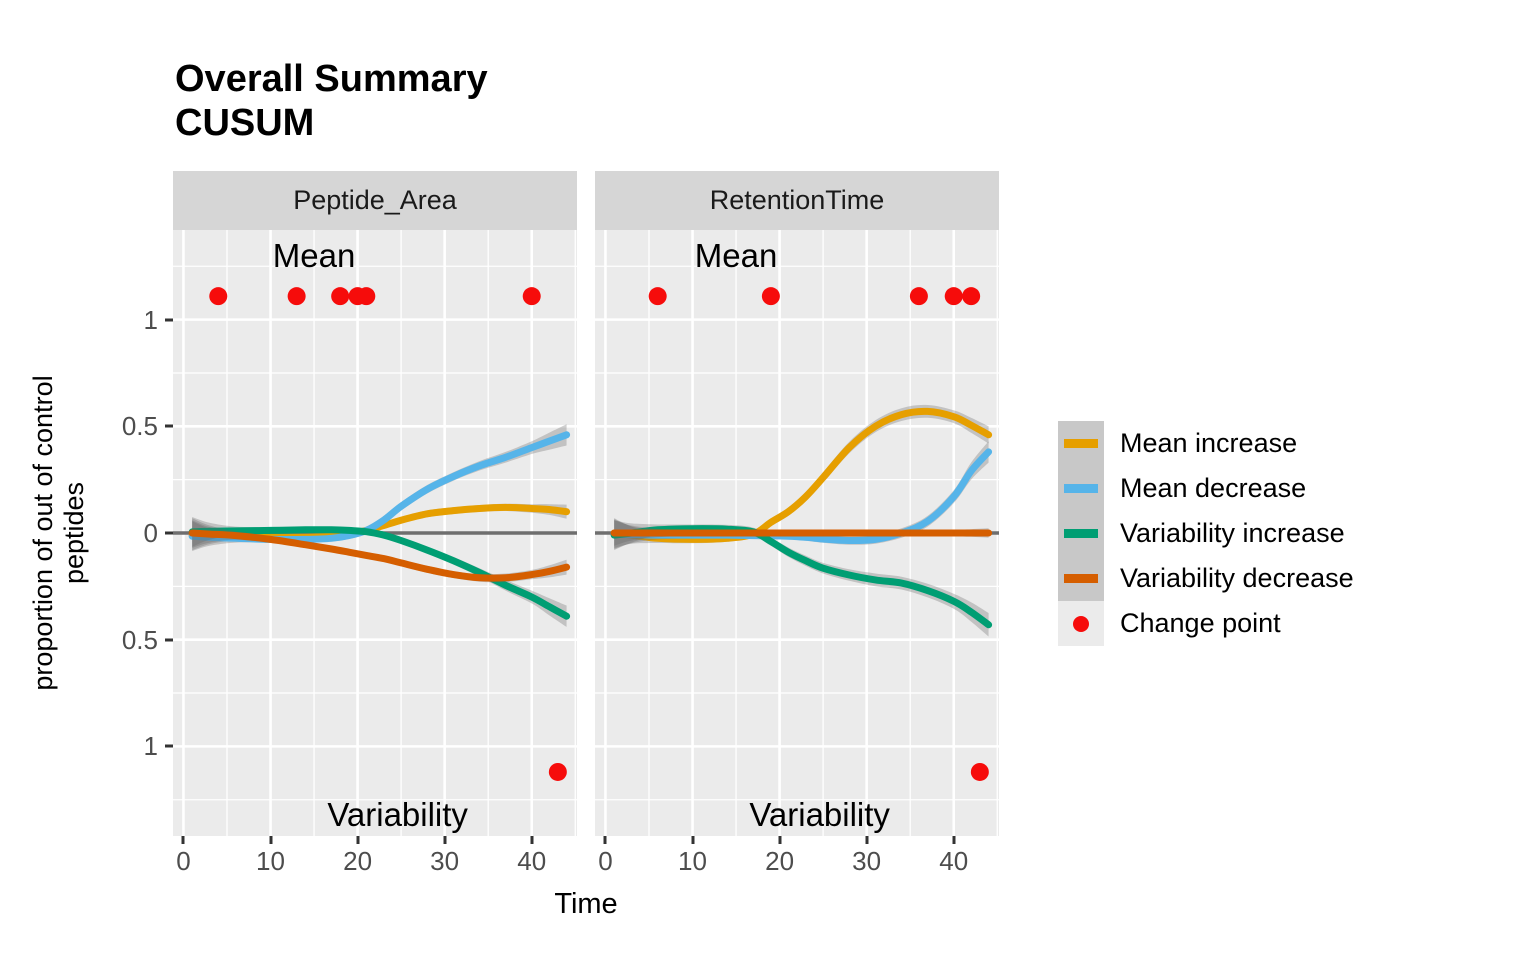 Image resolution: width=1536 pixels, height=960 pixels. Describe the element at coordinates (1209, 443) in the screenshot. I see `legend-label: Mean increase` at that location.